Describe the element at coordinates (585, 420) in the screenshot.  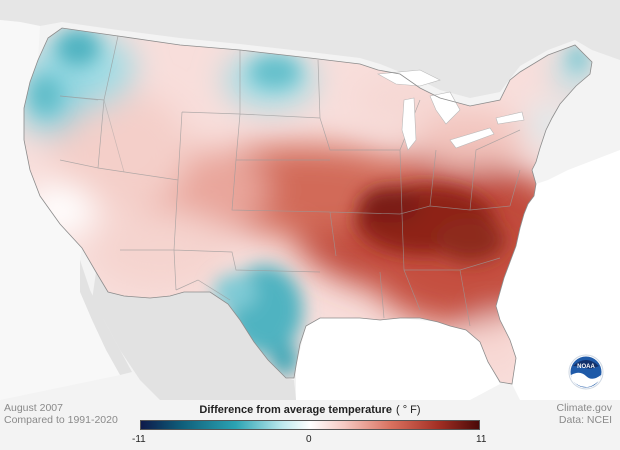
I see `source-data-label: Data: NCEI` at that location.